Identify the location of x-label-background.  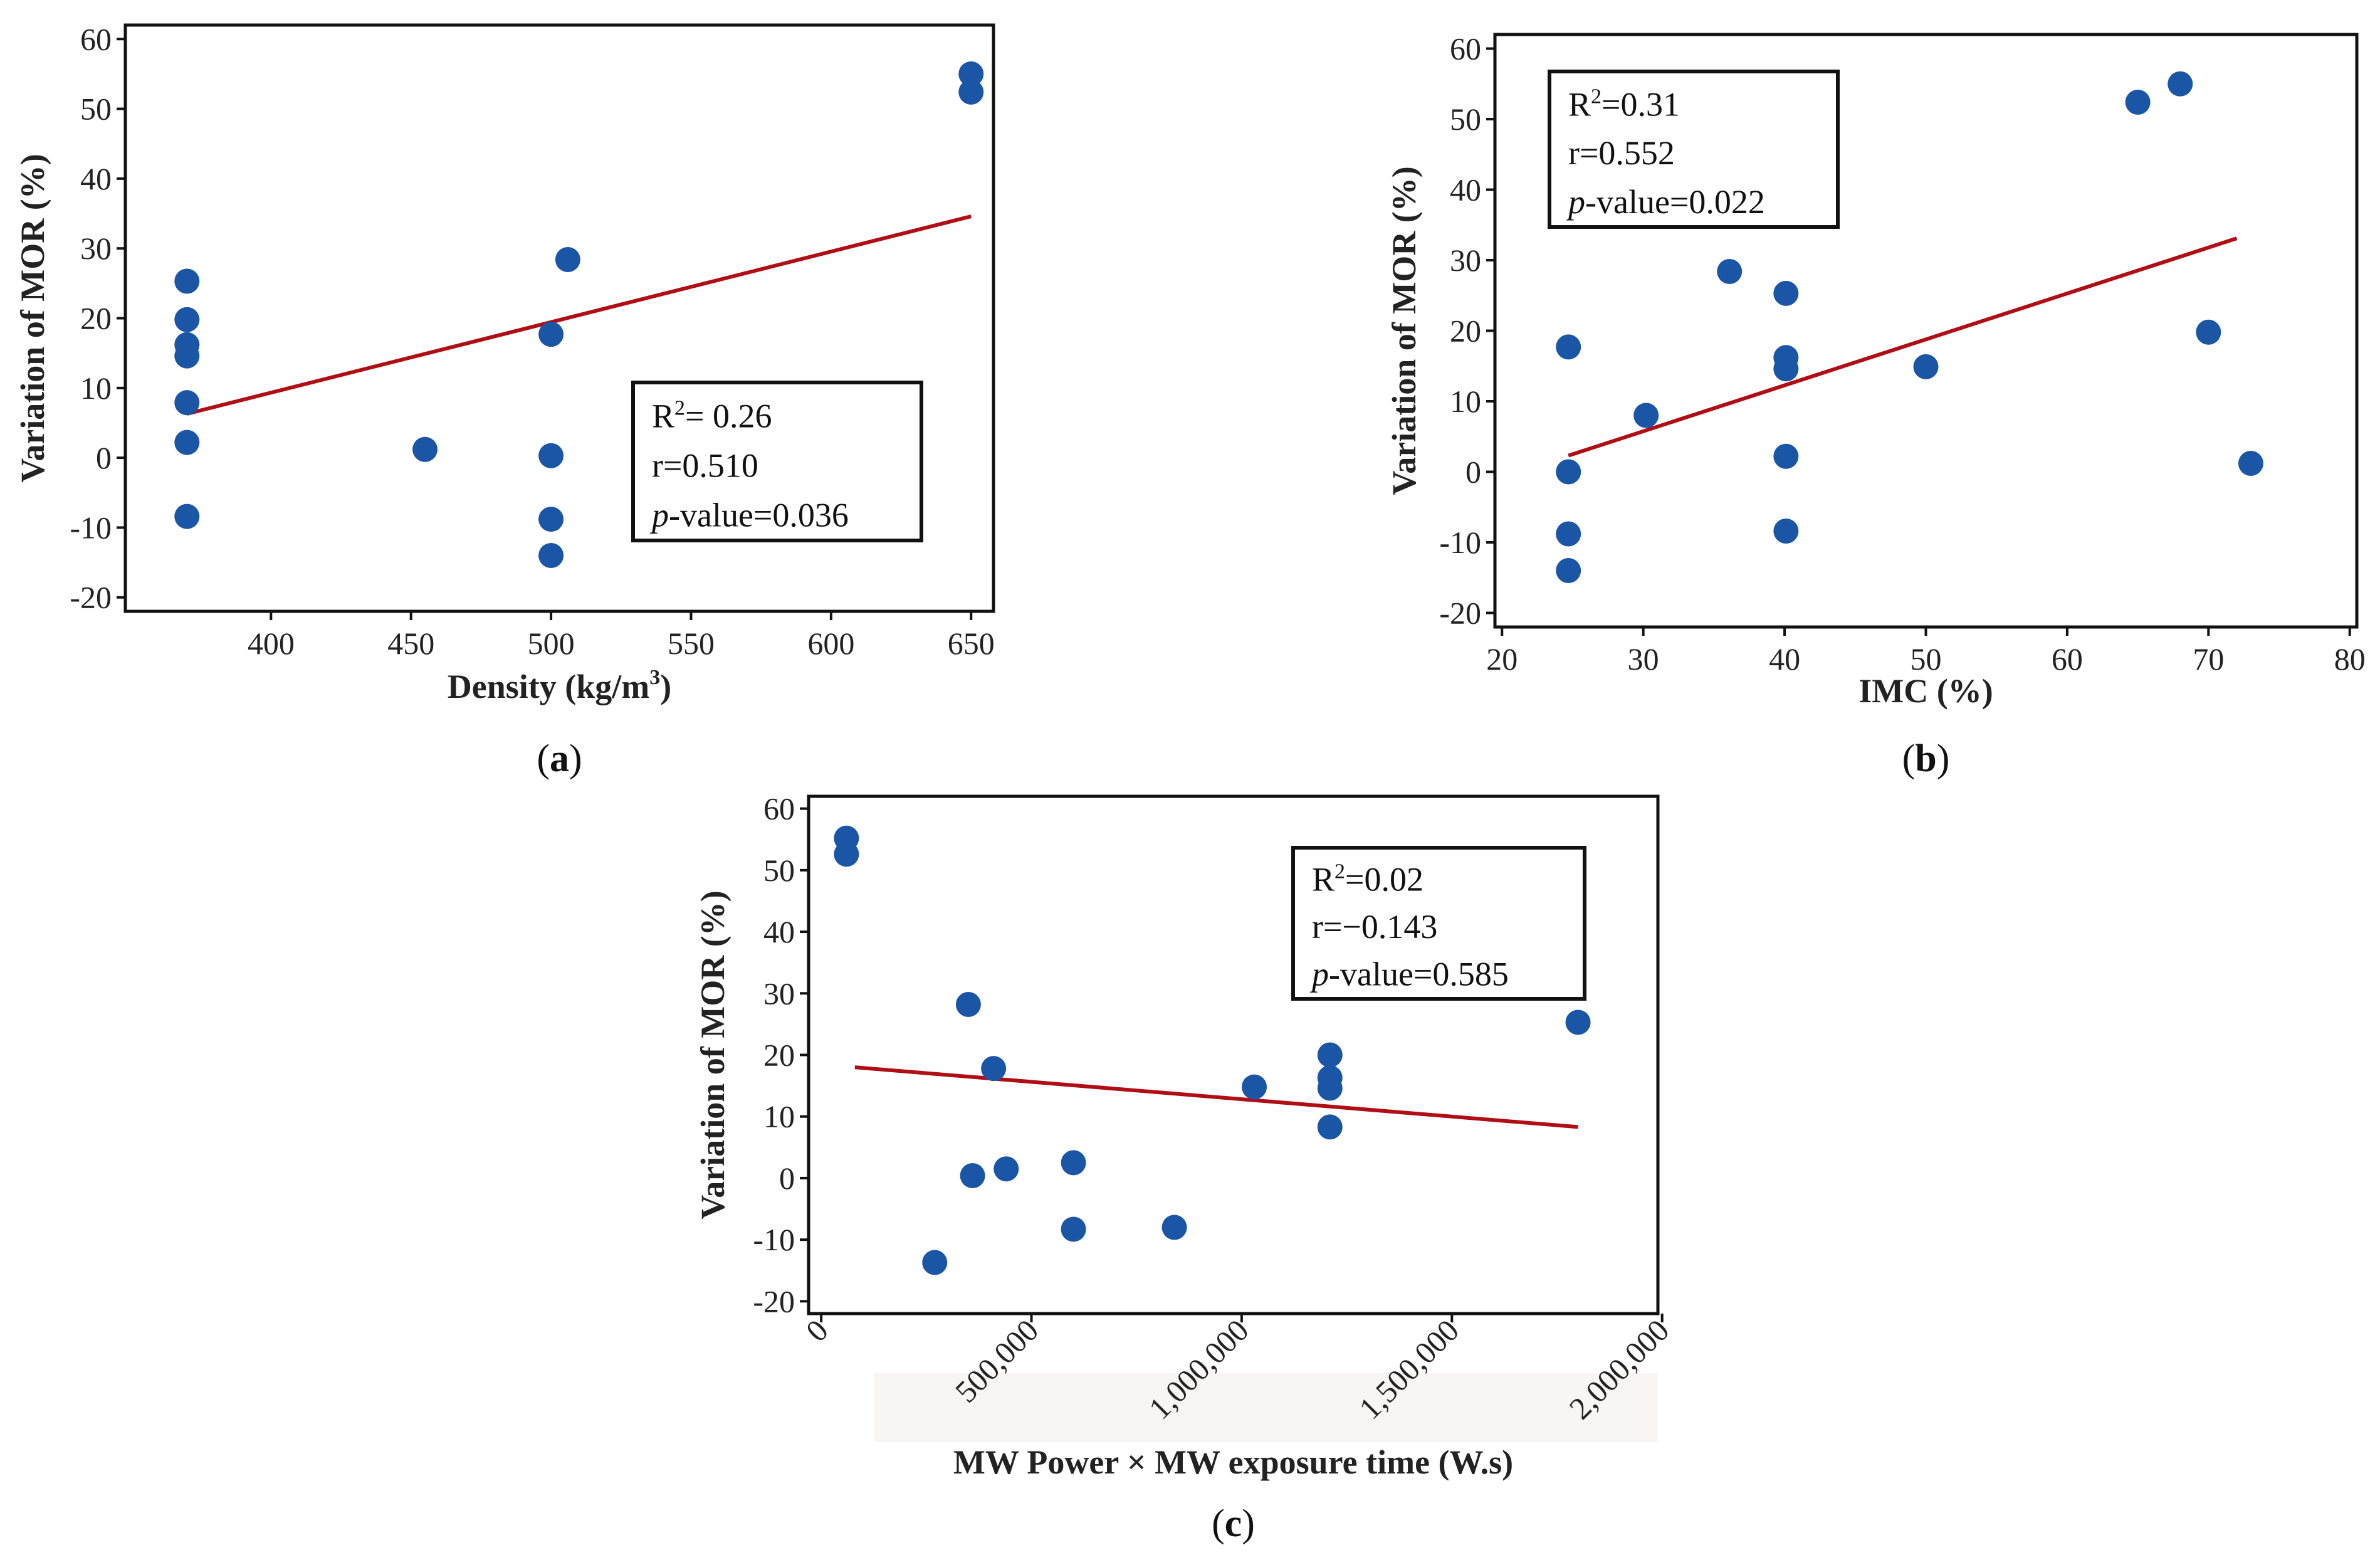
(1266, 1407).